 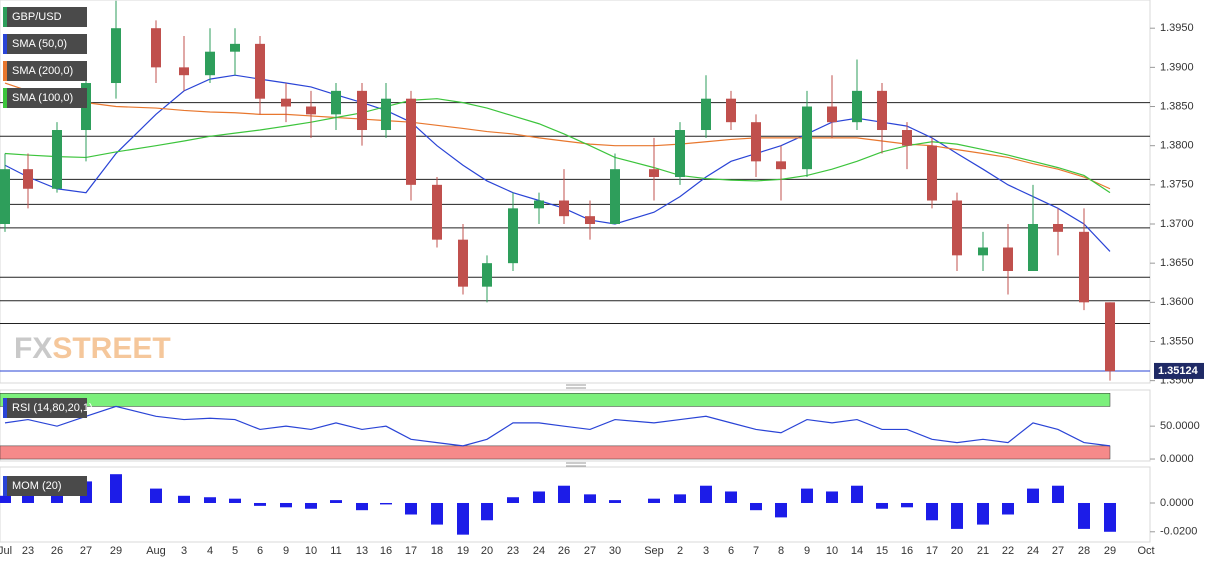 What do you see at coordinates (932, 551) in the screenshot?
I see `x-tick-label: 17` at bounding box center [932, 551].